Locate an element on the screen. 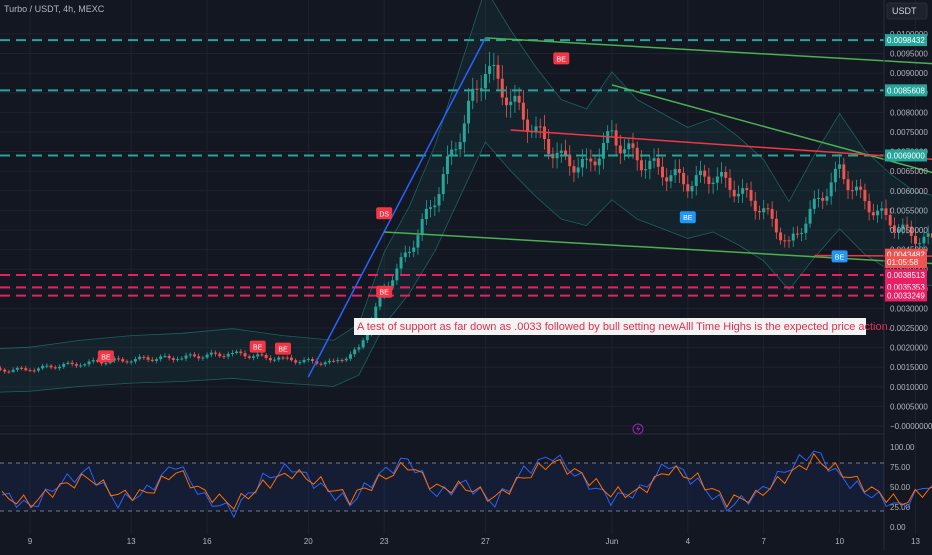 The height and width of the screenshot is (555, 932). time-axis: 91316202327Jun47101317202427Jul is located at coordinates (474, 541).